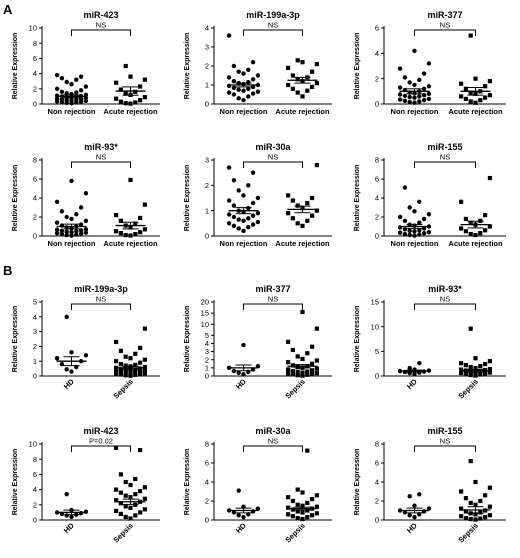 The height and width of the screenshot is (558, 520). Describe the element at coordinates (467, 532) in the screenshot. I see `x-category-label: Sepsis` at that location.